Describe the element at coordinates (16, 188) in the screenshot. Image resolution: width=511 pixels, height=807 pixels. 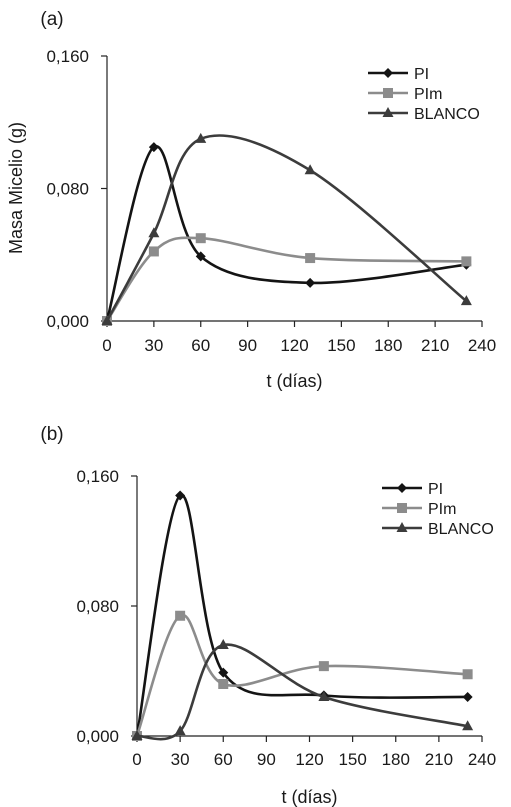
I see `y-axis-label: Masa Micelio (g)` at that location.